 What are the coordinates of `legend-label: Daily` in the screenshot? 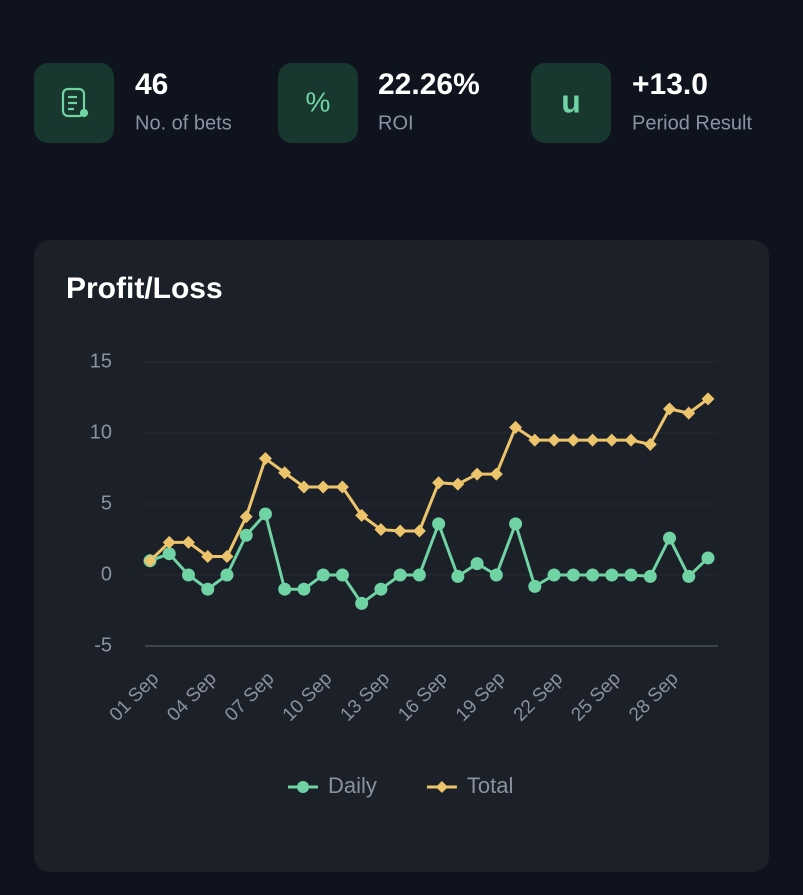 It's located at (352, 785).